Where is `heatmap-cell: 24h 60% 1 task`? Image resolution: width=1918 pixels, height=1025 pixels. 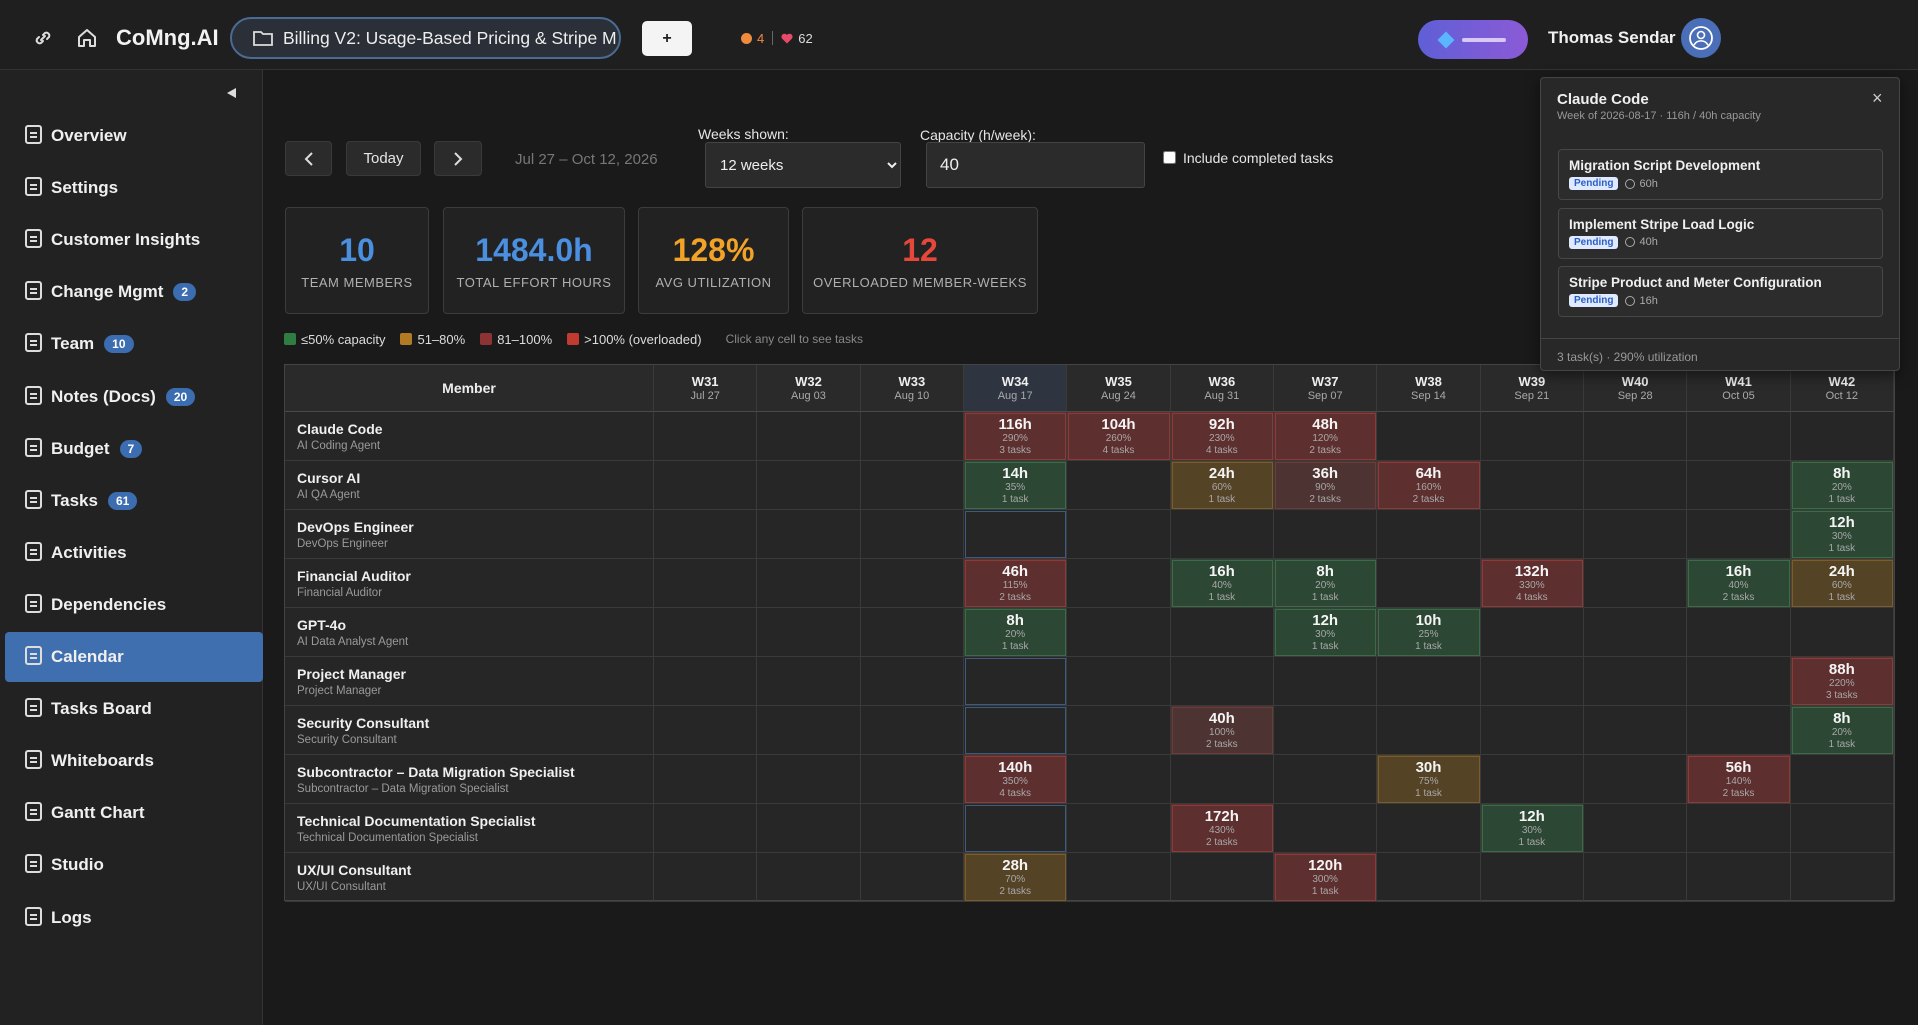
heatmap-cell: 24h 60% 1 task is located at coordinates (1842, 583).